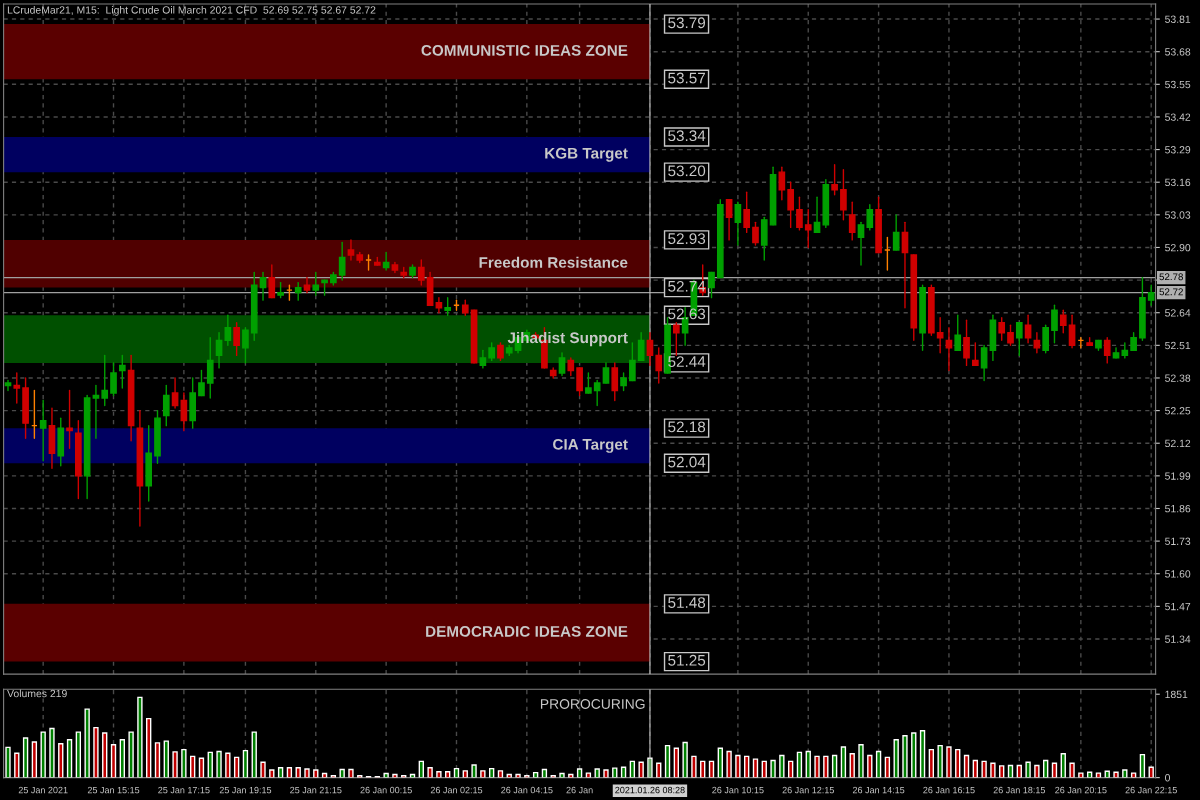  I want to click on y-tick-label: 51.60, so click(1178, 574).